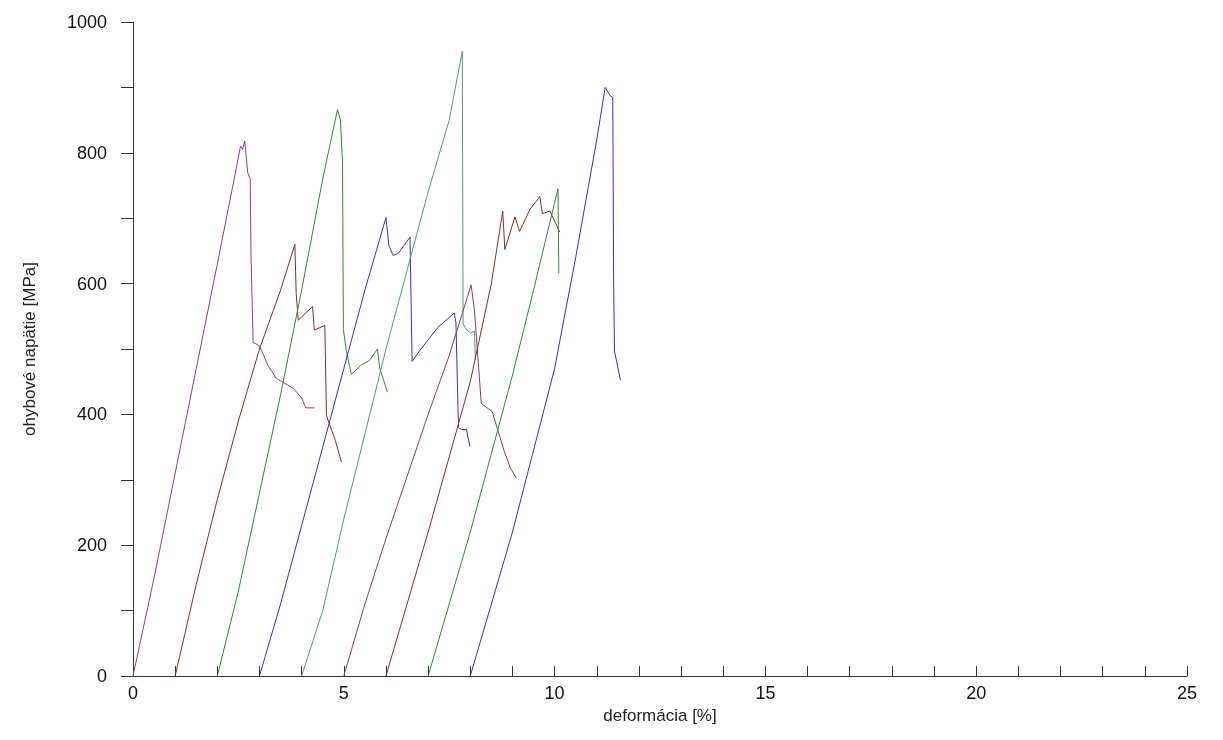 The height and width of the screenshot is (740, 1223). Describe the element at coordinates (29, 349) in the screenshot. I see `y-axis-title: ohybové napätie [MPa]` at that location.